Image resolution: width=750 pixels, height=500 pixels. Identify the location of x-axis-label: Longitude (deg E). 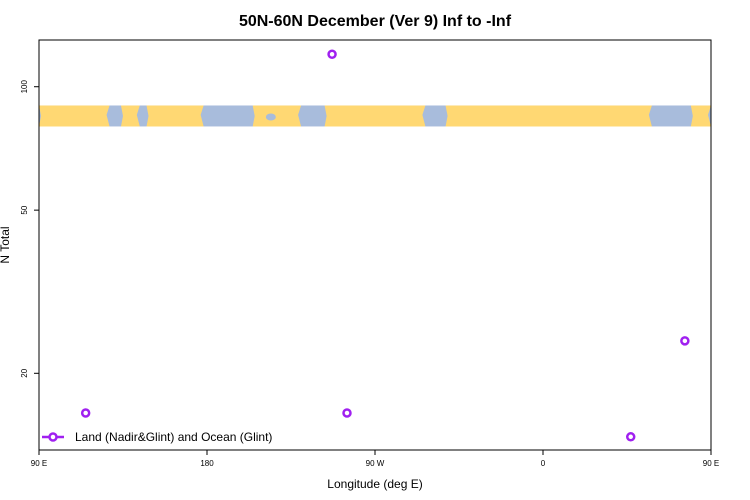
(374, 484).